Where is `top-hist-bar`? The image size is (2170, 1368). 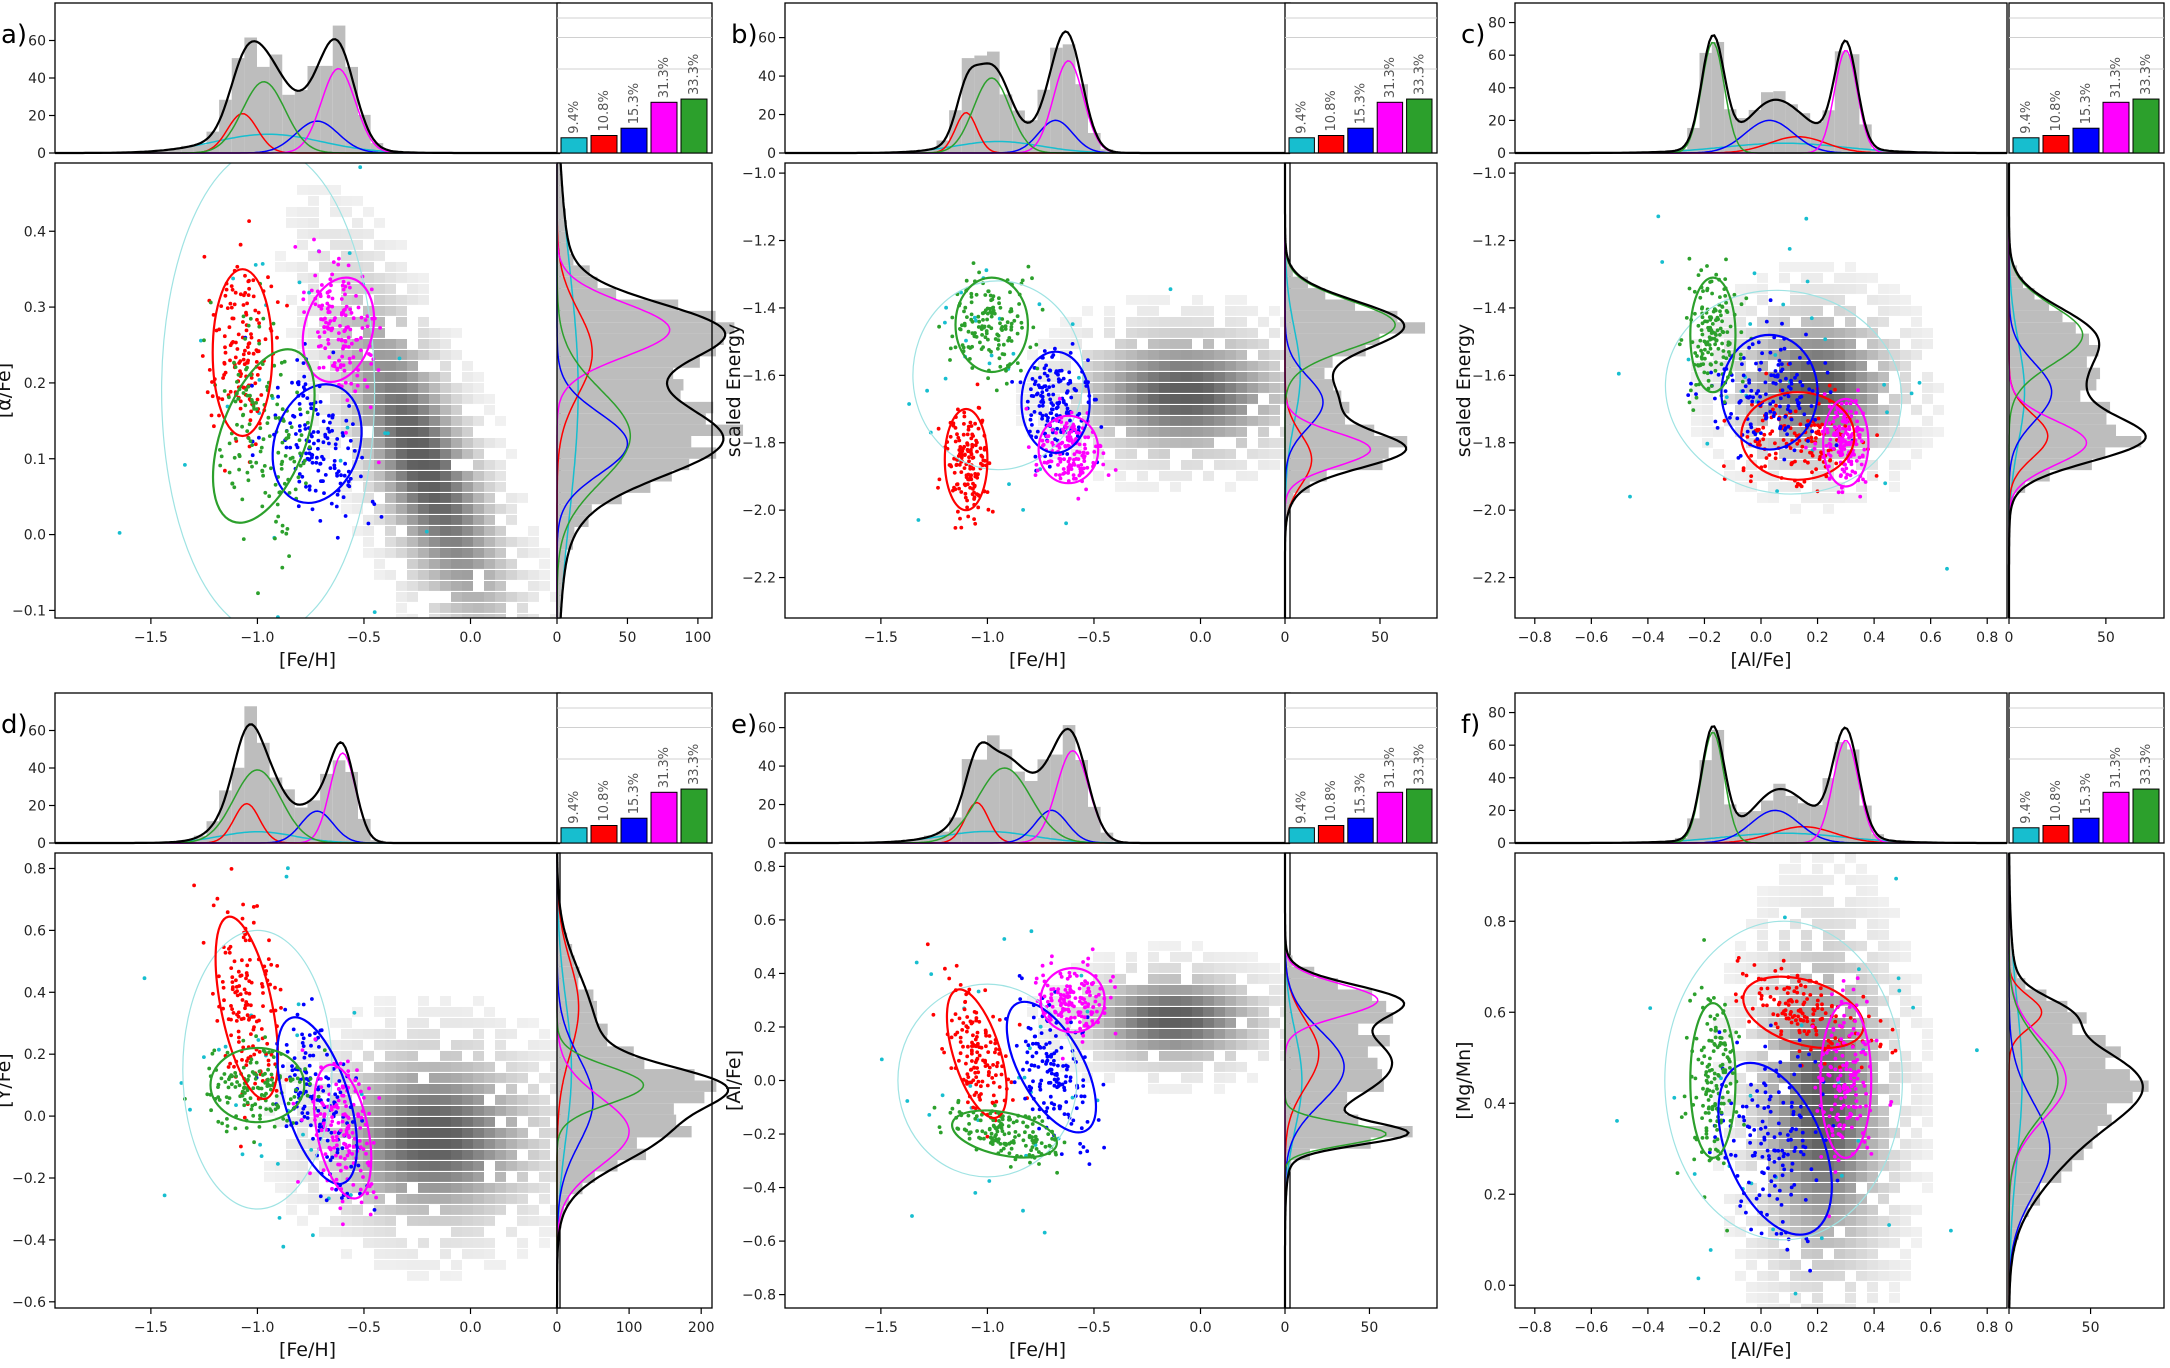 top-hist-bar is located at coordinates (364, 133).